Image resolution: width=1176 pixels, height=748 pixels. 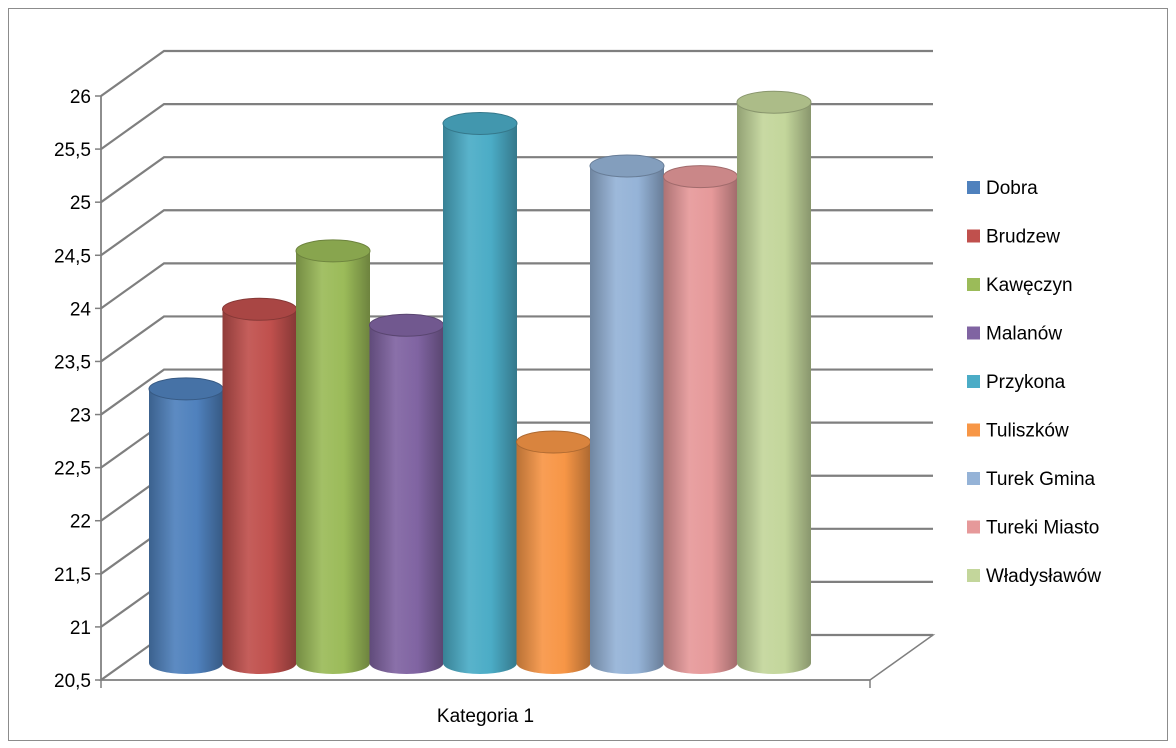 What do you see at coordinates (1026, 382) in the screenshot?
I see `legend-label: Przykona` at bounding box center [1026, 382].